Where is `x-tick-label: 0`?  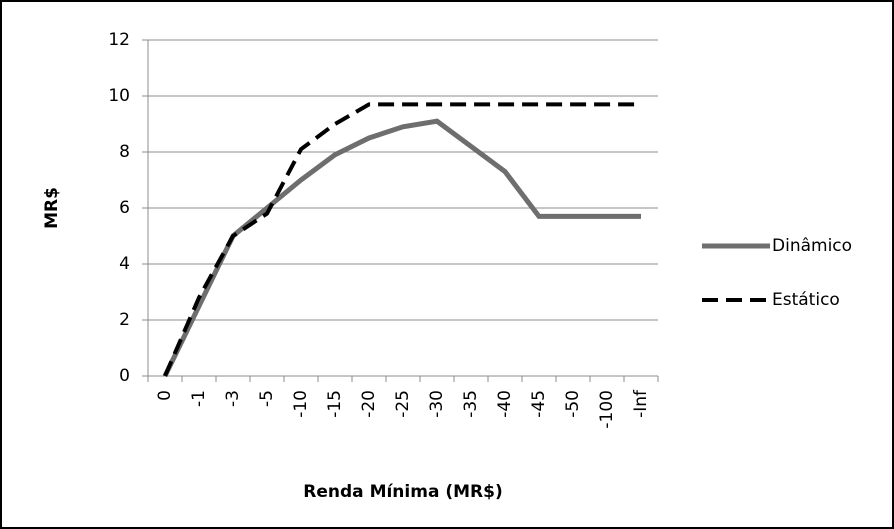 x-tick-label: 0 is located at coordinates (165, 395).